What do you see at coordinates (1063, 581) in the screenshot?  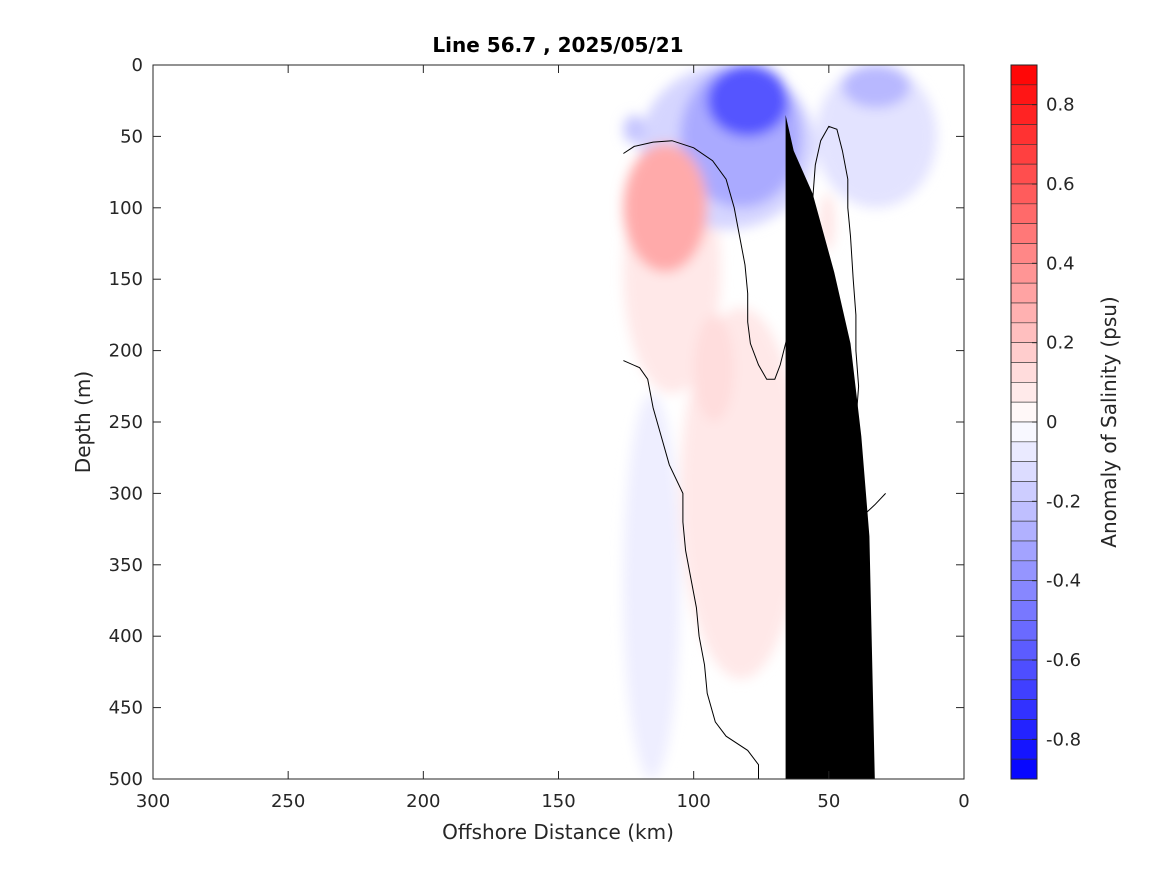 I see `colorbar-tick-label: -0.4` at bounding box center [1063, 581].